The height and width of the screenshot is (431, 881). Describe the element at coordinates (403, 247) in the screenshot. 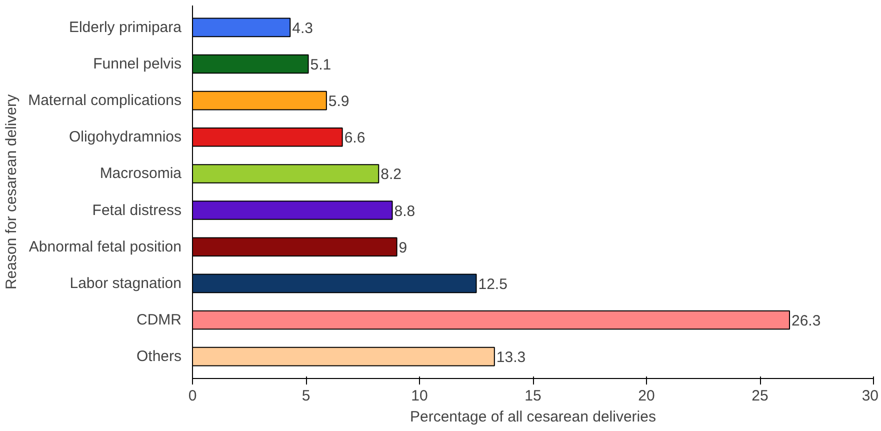

I see `data-label: 9` at that location.